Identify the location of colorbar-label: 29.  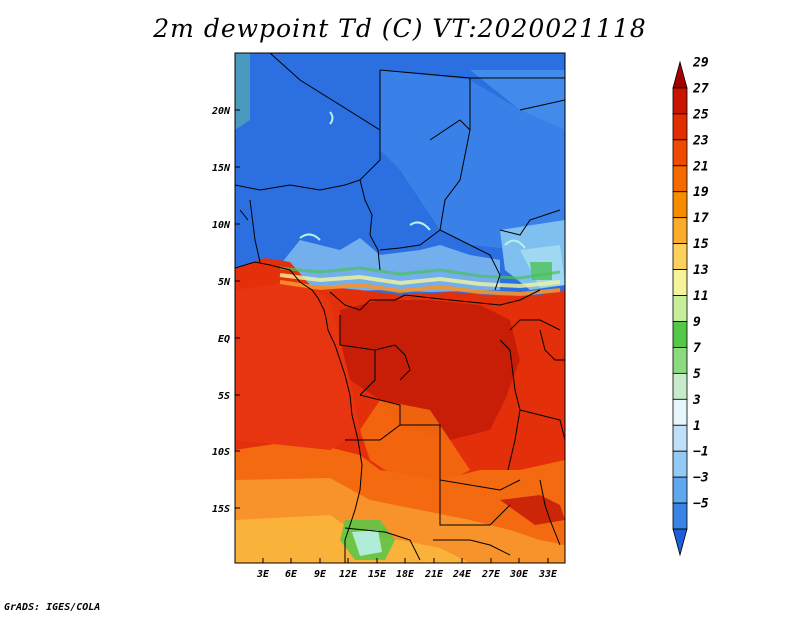
(700, 63).